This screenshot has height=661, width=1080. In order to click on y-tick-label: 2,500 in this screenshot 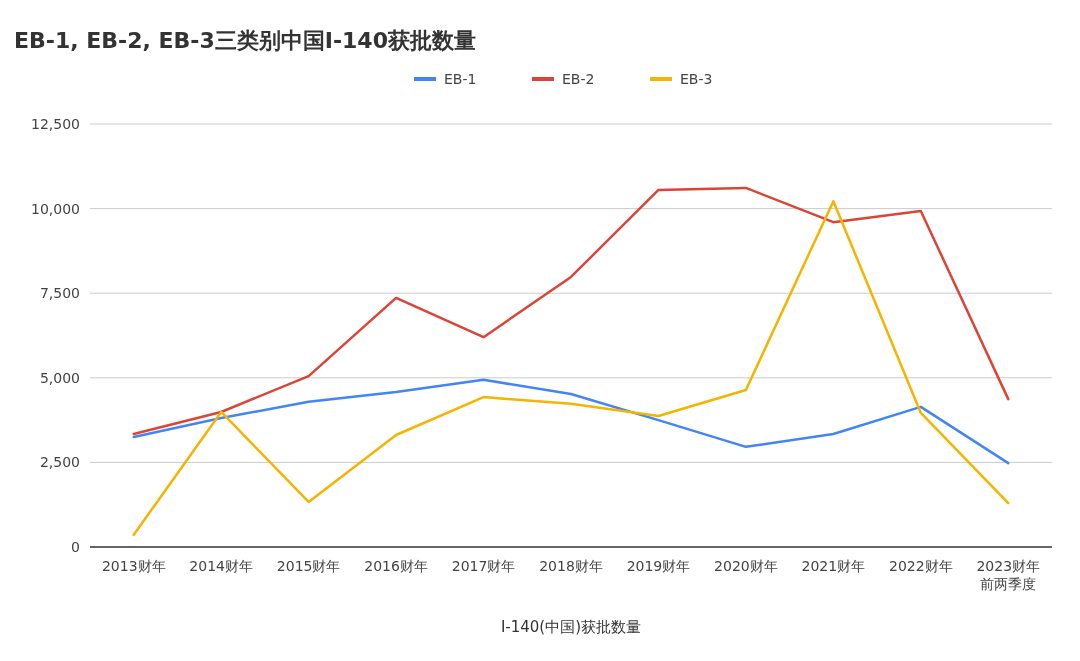, I will do `click(59, 462)`.